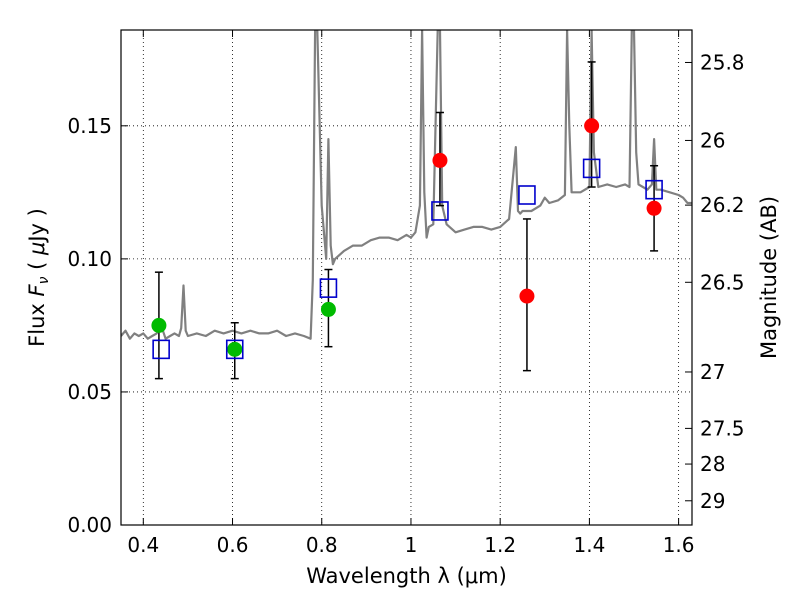 This screenshot has width=800, height=600. What do you see at coordinates (322, 545) in the screenshot?
I see `x-tick-label: 0.8` at bounding box center [322, 545].